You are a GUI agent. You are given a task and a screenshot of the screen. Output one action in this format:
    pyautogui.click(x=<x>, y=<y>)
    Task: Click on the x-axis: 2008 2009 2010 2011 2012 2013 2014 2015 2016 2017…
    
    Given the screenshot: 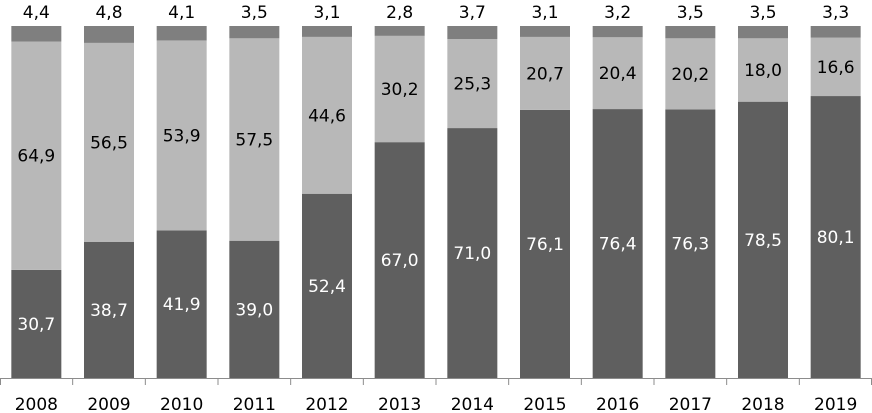 What is the action you would take?
    pyautogui.click(x=436, y=395)
    